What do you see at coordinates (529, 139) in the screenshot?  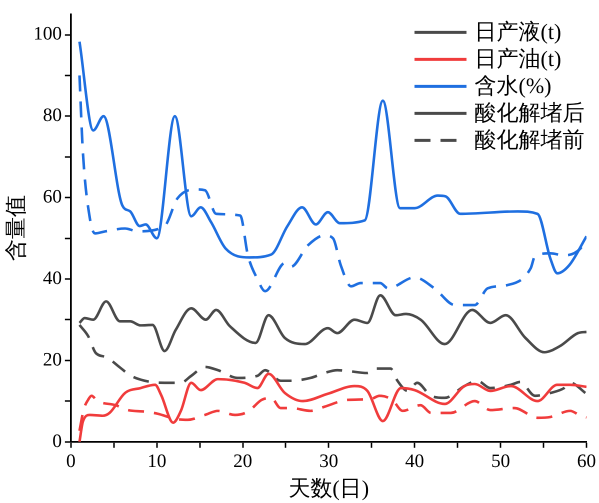 I see `legend-label: 酸化解堵前` at bounding box center [529, 139].